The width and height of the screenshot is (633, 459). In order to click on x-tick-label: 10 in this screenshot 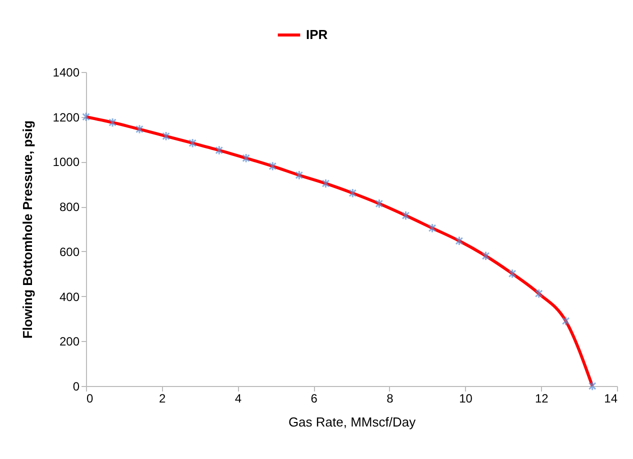, I will do `click(466, 399)`.